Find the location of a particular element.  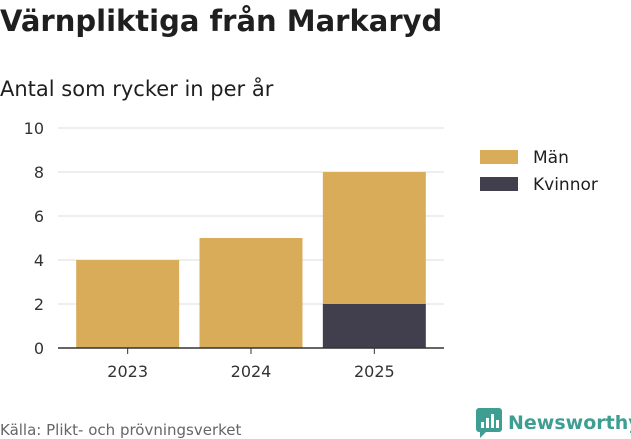

x-tick-label: 2025 is located at coordinates (374, 371).